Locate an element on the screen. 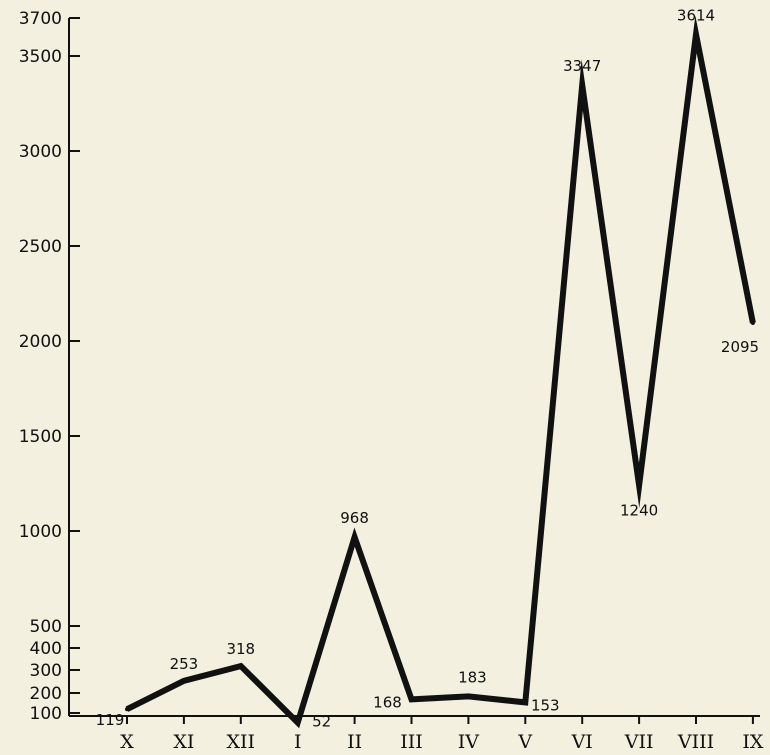 The width and height of the screenshot is (770, 755). x-tick-label: I is located at coordinates (298, 742).